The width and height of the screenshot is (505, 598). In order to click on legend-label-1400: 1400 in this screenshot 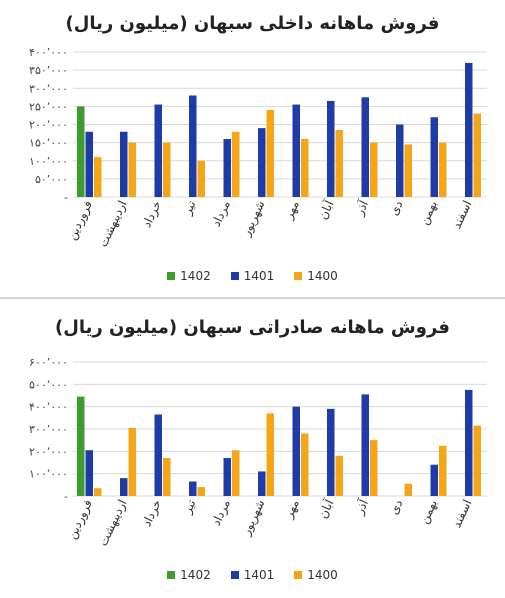, I will do `click(322, 575)`.